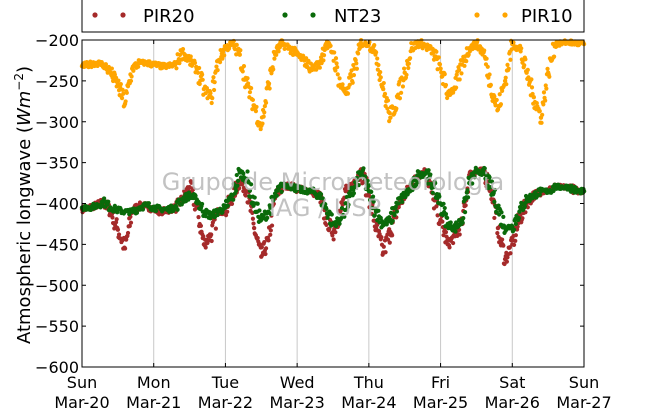 The image size is (650, 409). What do you see at coordinates (57, 204) in the screenshot?
I see `y-tick-label: −400` at bounding box center [57, 204].